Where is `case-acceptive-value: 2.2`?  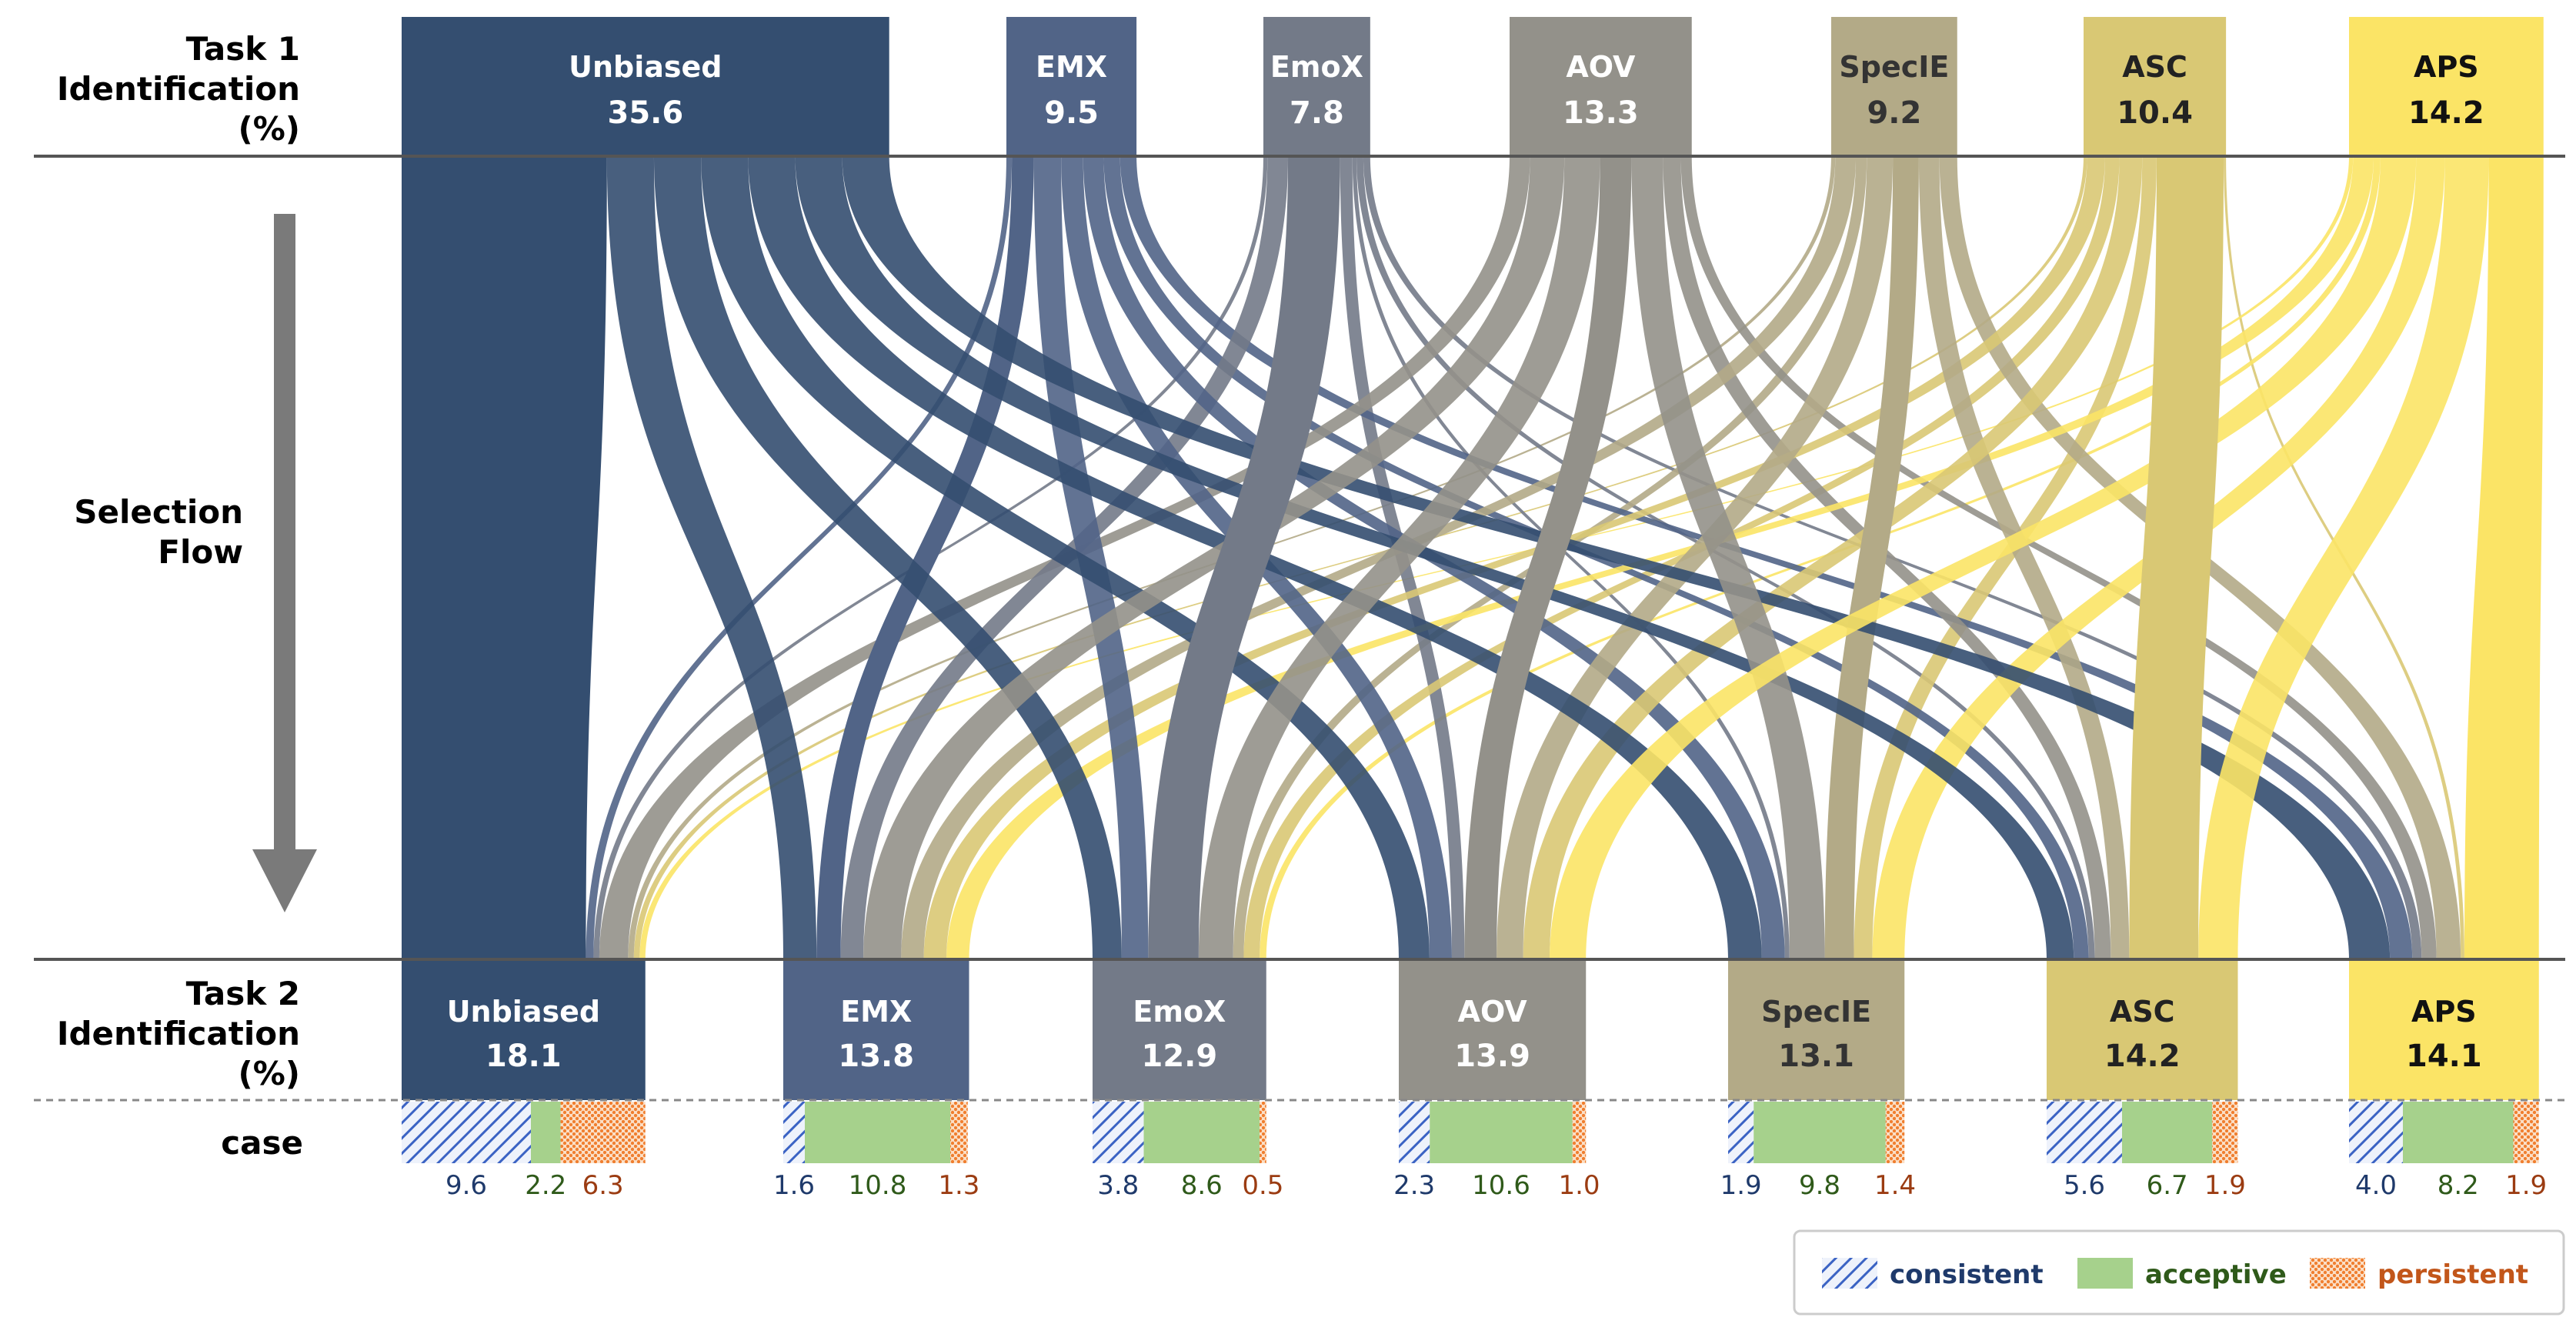 case-acceptive-value: 2.2 is located at coordinates (546, 1185).